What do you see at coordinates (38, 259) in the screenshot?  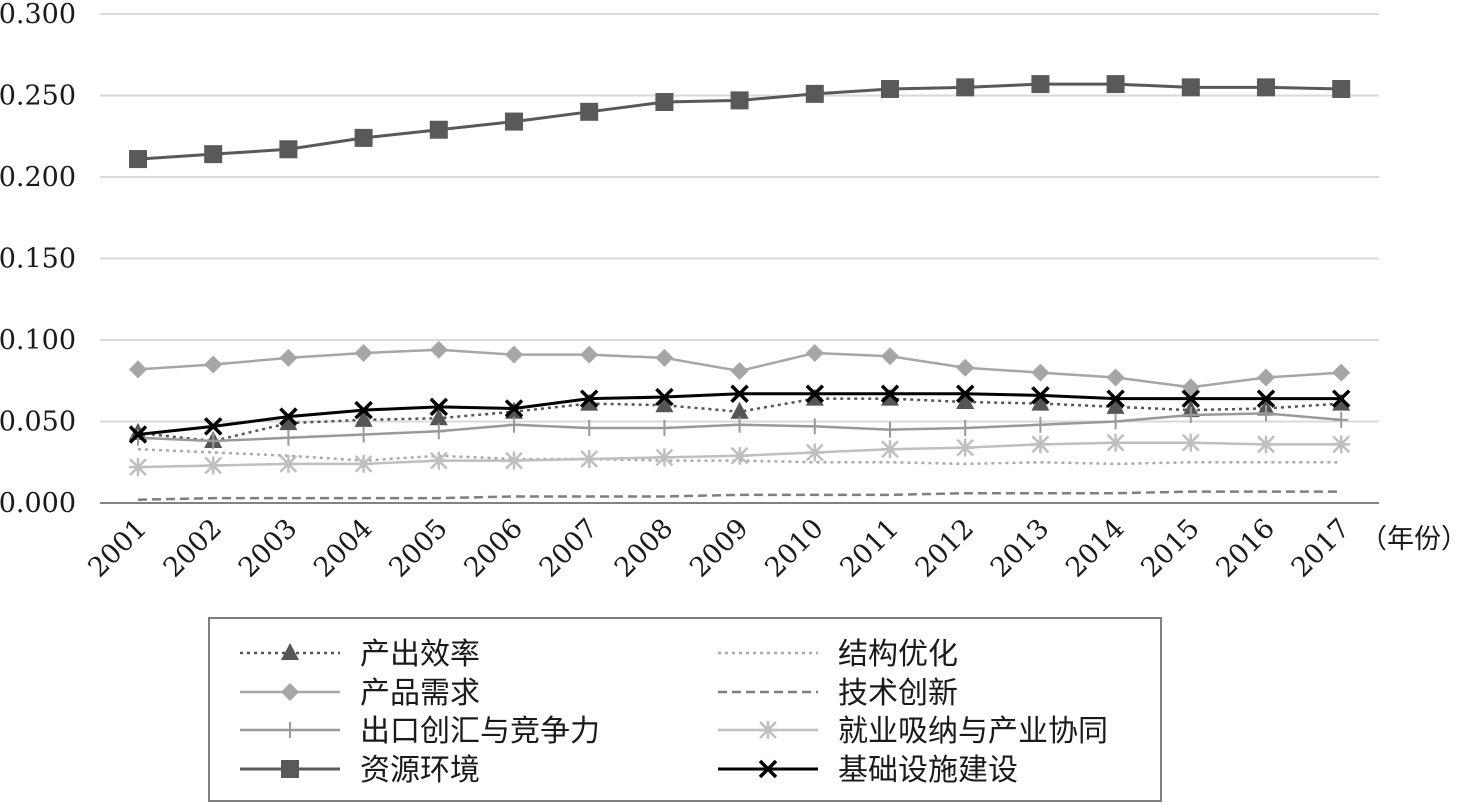 I see `y-axis-ticks: 0.000 0.050 0.100 0.150 0.200 0.250 0.300` at bounding box center [38, 259].